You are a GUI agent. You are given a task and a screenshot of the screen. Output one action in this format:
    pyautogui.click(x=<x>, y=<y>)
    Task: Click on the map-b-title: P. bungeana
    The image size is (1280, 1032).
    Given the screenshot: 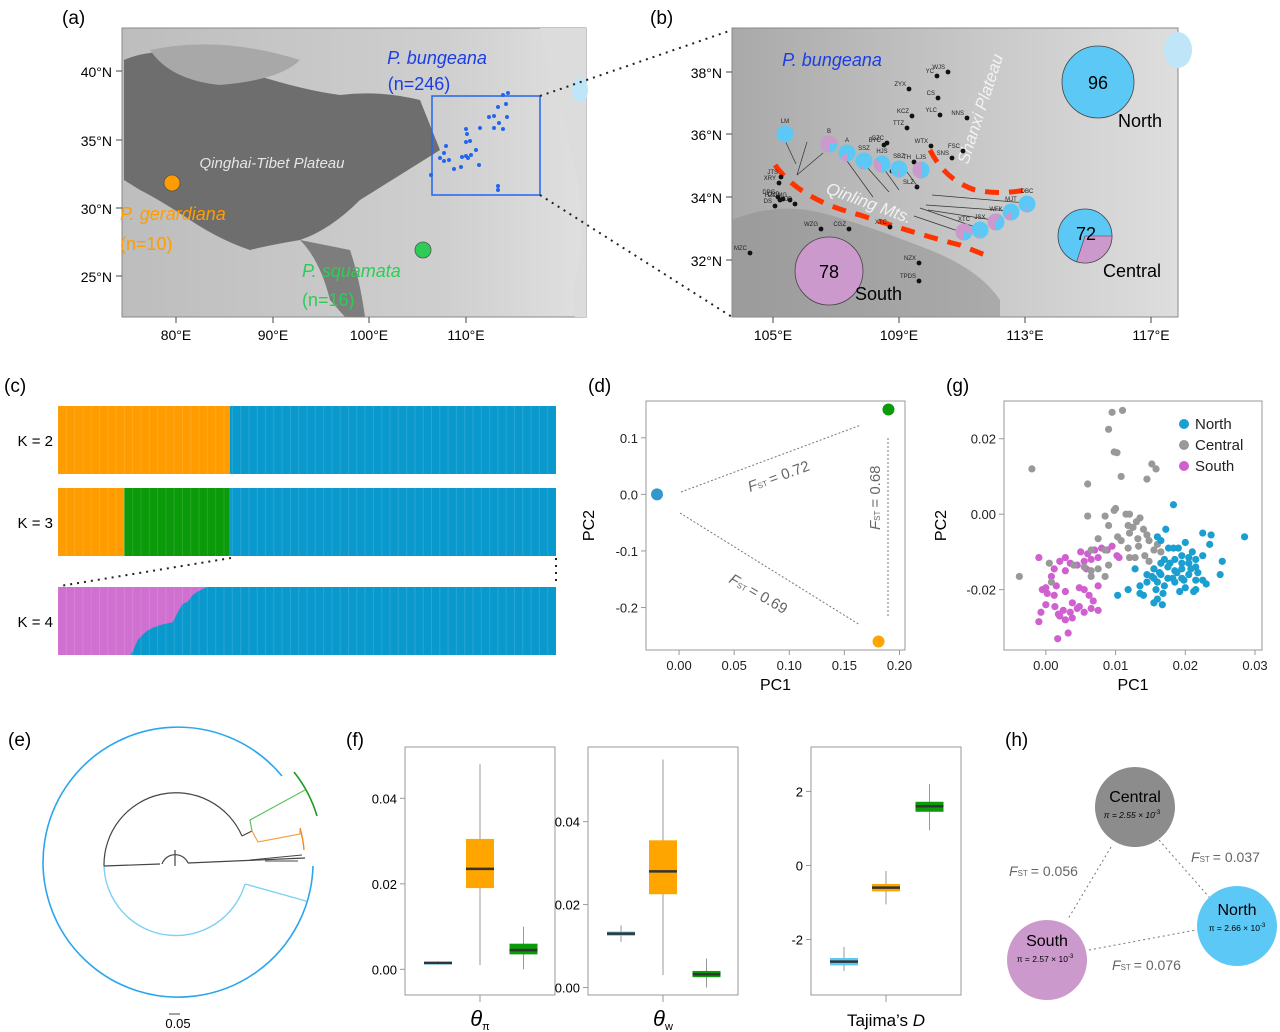 What is the action you would take?
    pyautogui.click(x=832, y=60)
    